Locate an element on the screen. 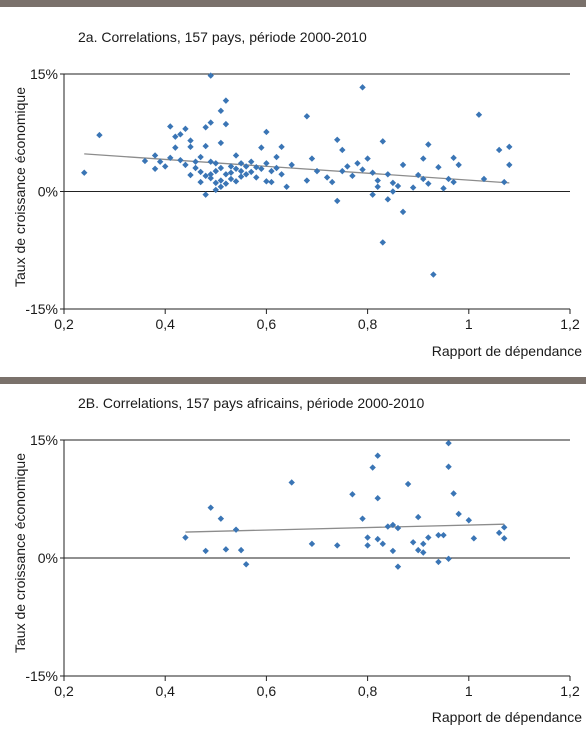  x-axis-label: Rapport de dépendance is located at coordinates (507, 717).